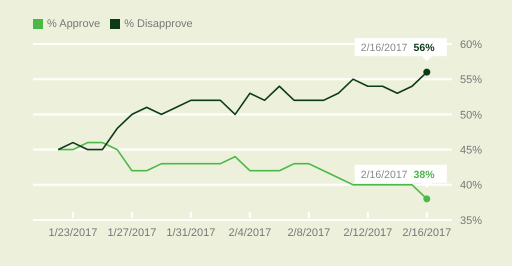 The image size is (512, 266). I want to click on annotation: 2/16/2017 38%, so click(398, 174).